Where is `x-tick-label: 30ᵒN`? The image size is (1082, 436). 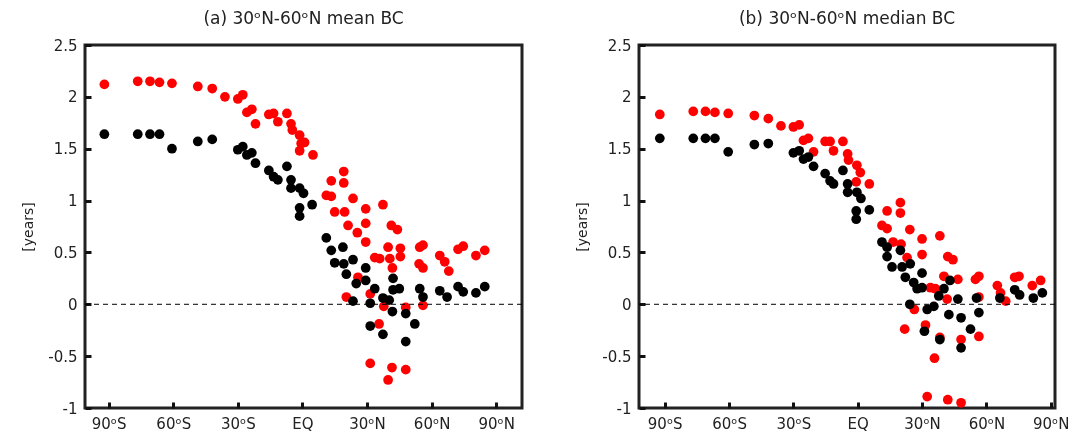
x-tick-label: 30ᵒN is located at coordinates (367, 423).